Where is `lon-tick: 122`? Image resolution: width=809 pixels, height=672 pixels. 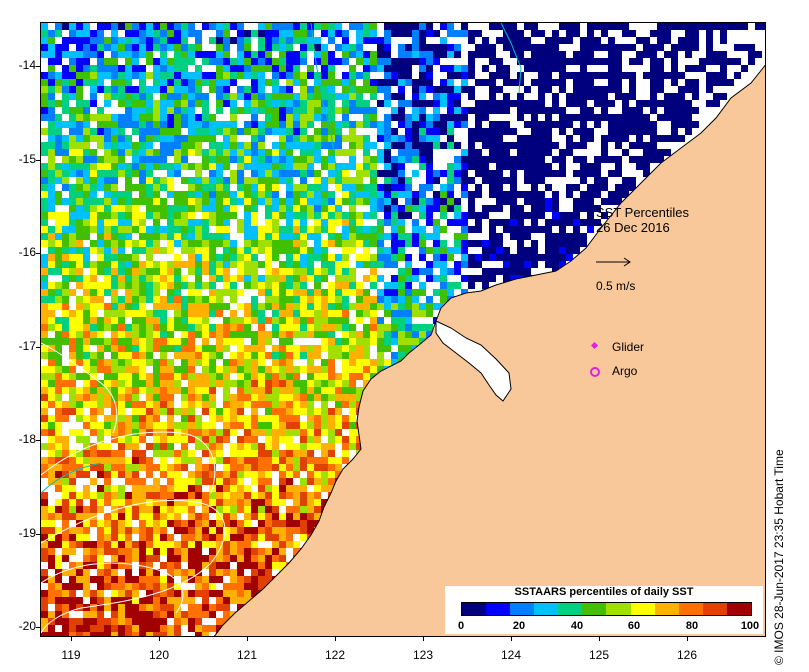 lon-tick: 122 is located at coordinates (335, 655).